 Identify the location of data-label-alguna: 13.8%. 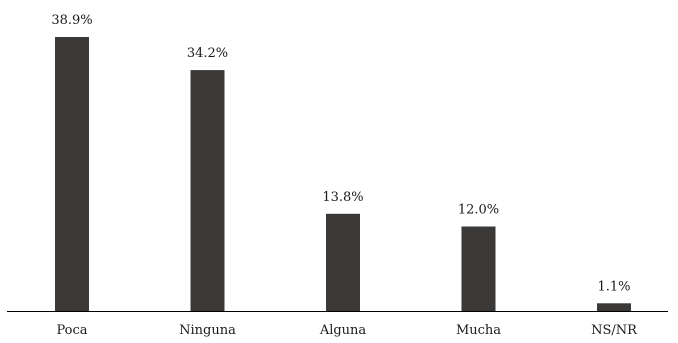
(342, 197).